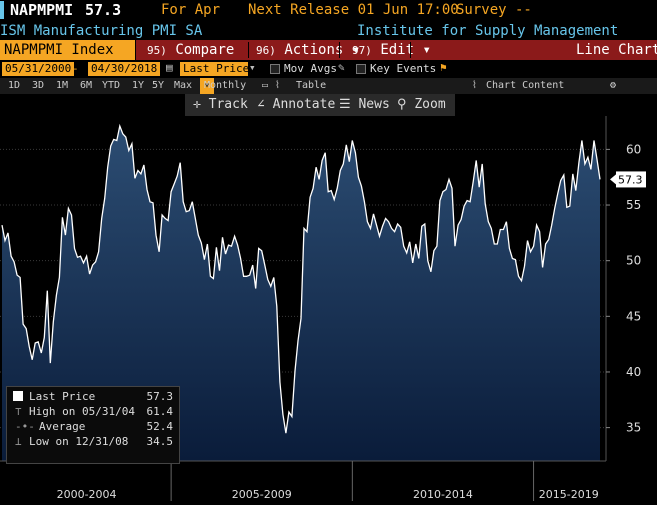 This screenshot has height=505, width=657. Describe the element at coordinates (311, 85) in the screenshot. I see `table-tab: Table` at that location.